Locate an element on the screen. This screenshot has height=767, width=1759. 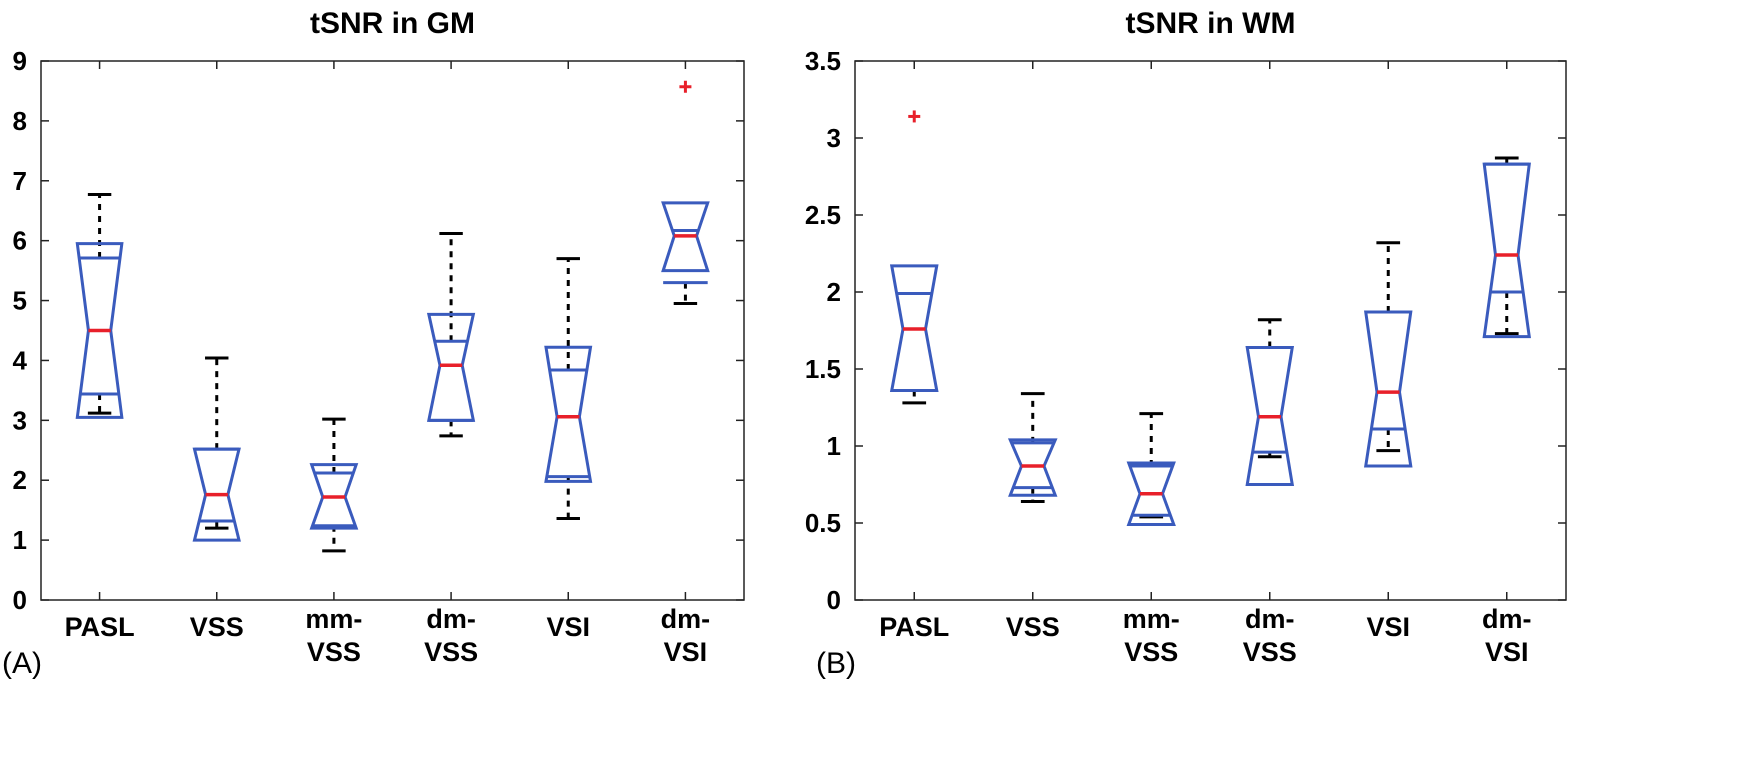
y-tick-label: 7 is located at coordinates (20, 181).